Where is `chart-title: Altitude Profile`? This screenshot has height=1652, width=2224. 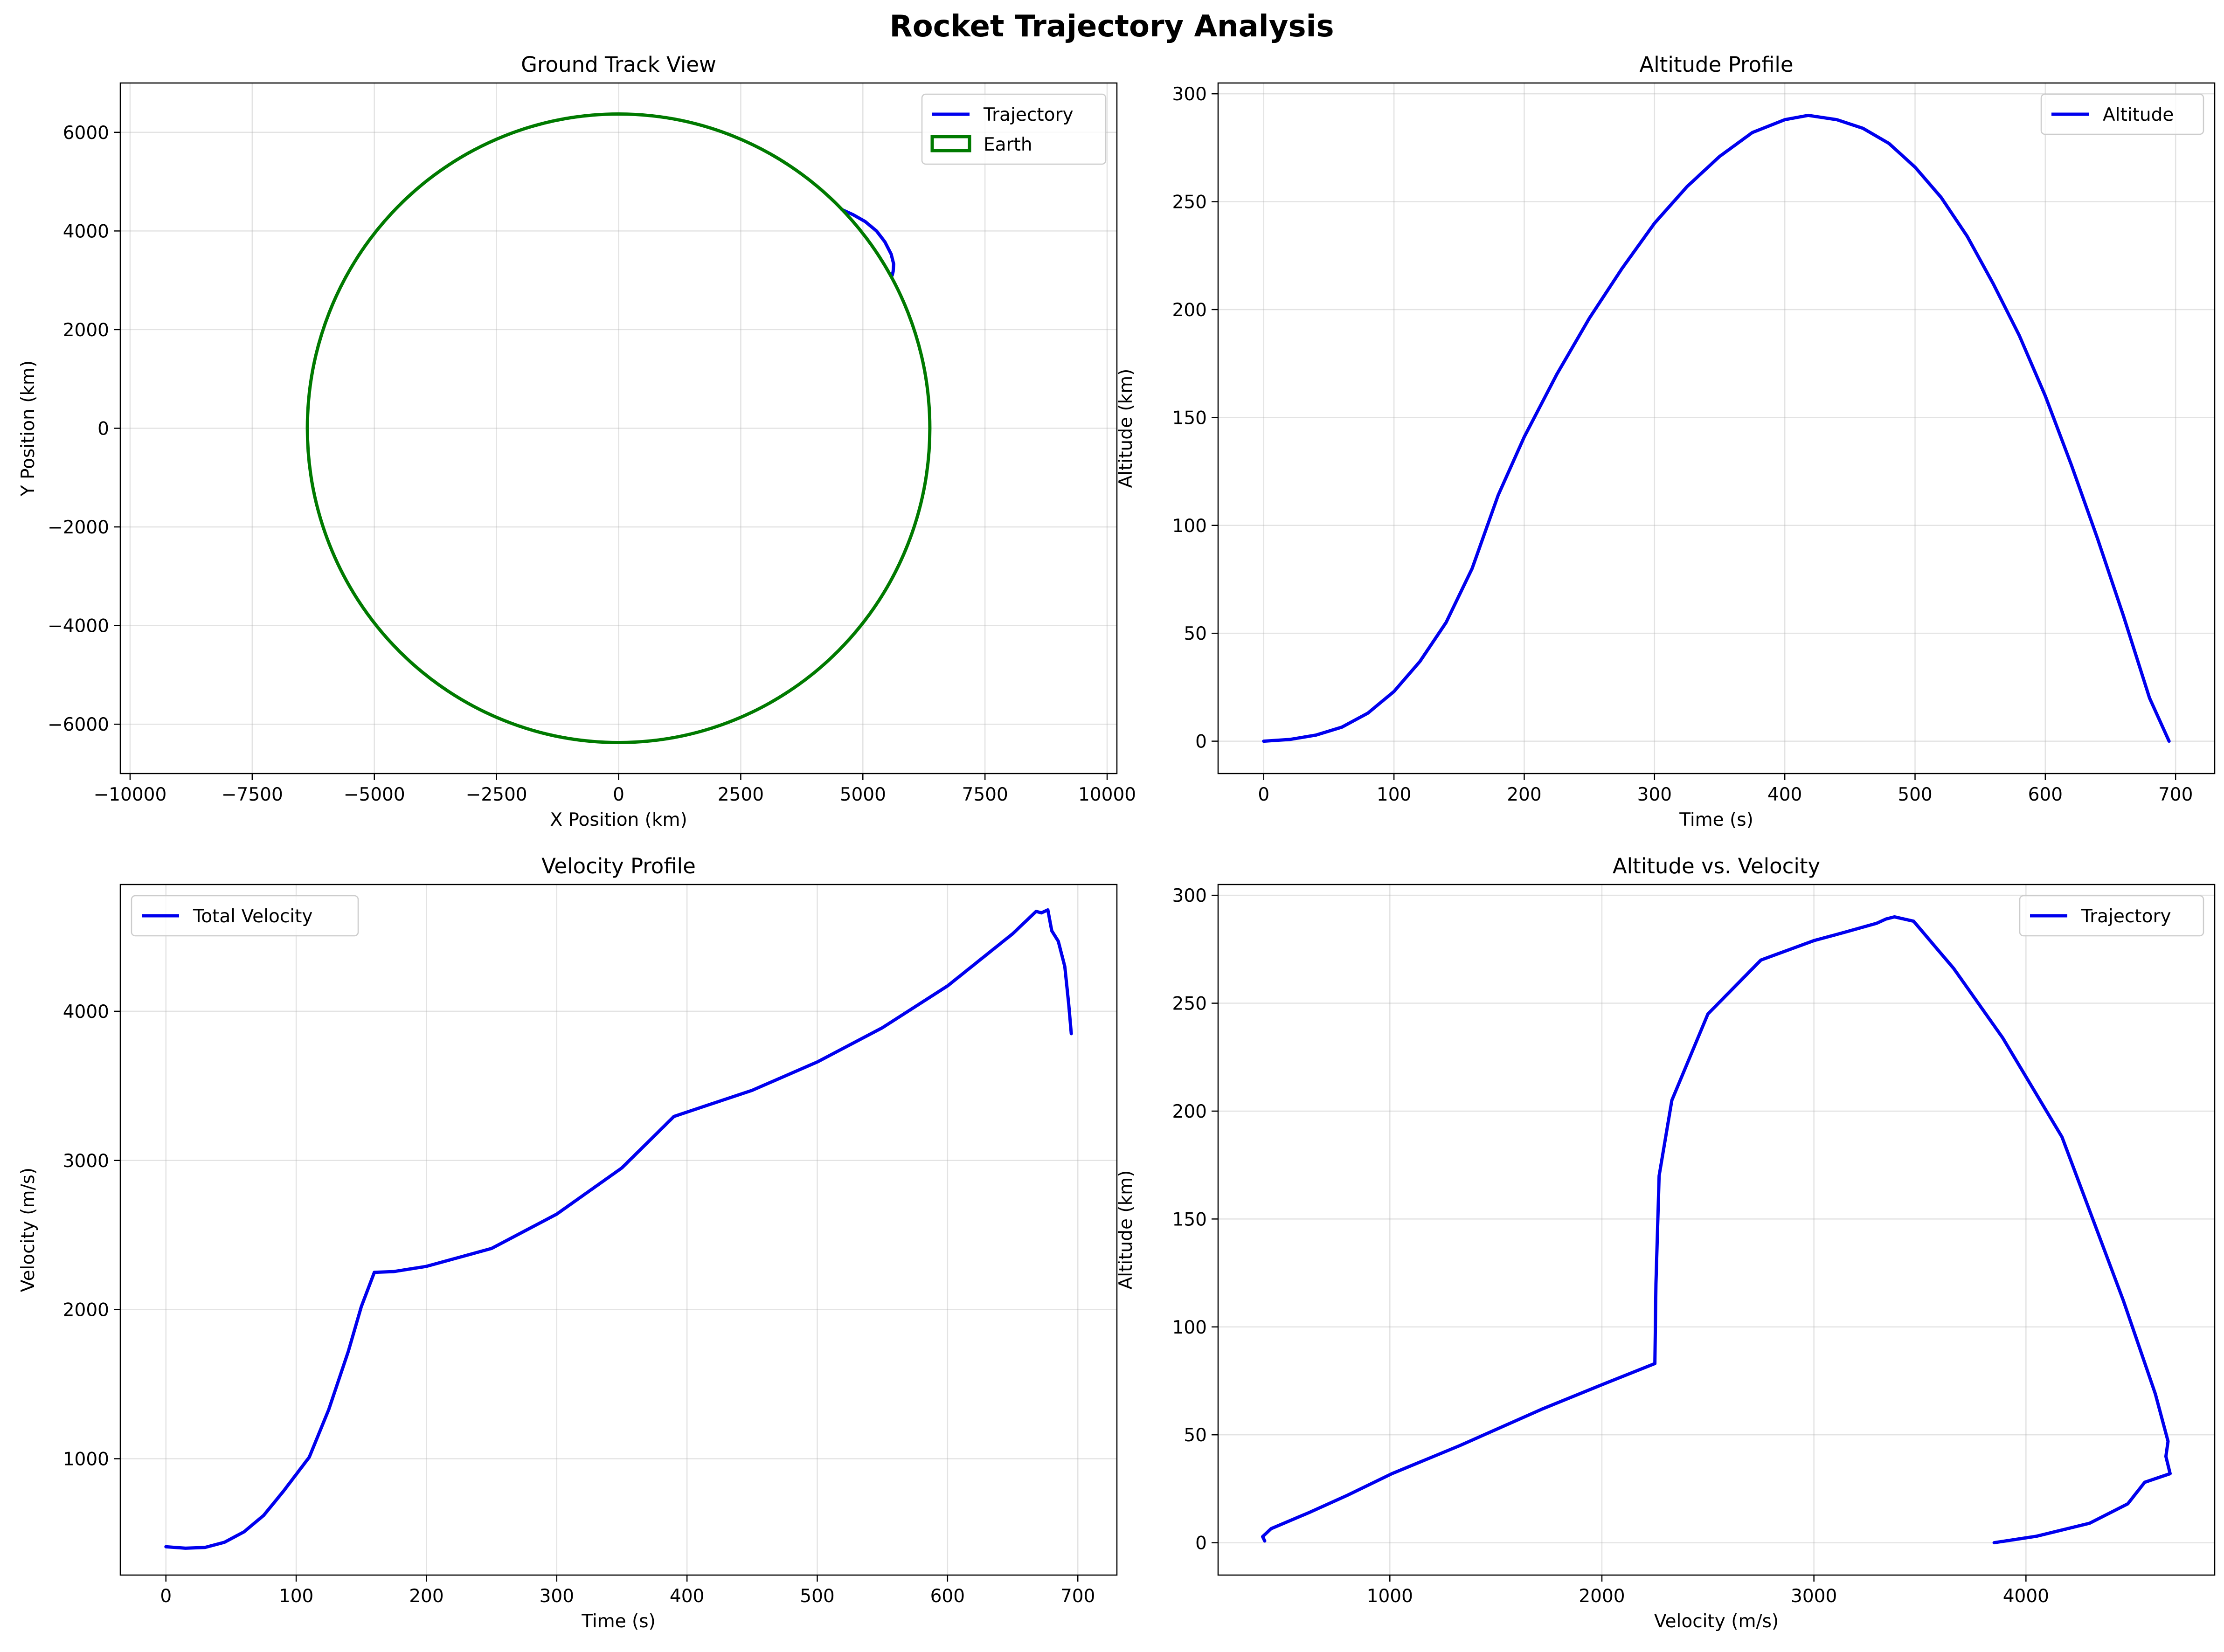 chart-title: Altitude Profile is located at coordinates (1716, 64).